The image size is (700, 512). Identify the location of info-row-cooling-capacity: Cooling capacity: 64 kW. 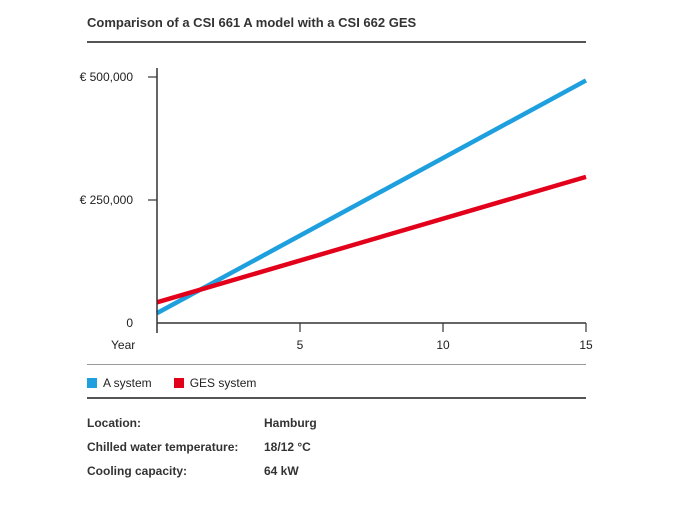
(193, 471).